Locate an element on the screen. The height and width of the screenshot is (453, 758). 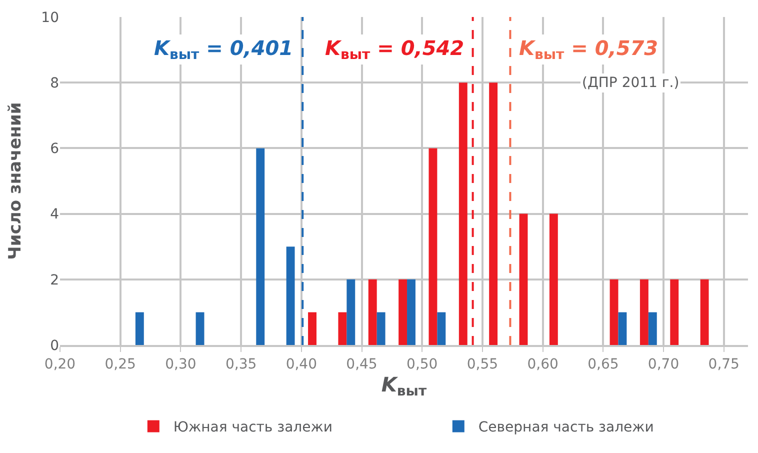
x-tick-label: 0,35 is located at coordinates (241, 364).